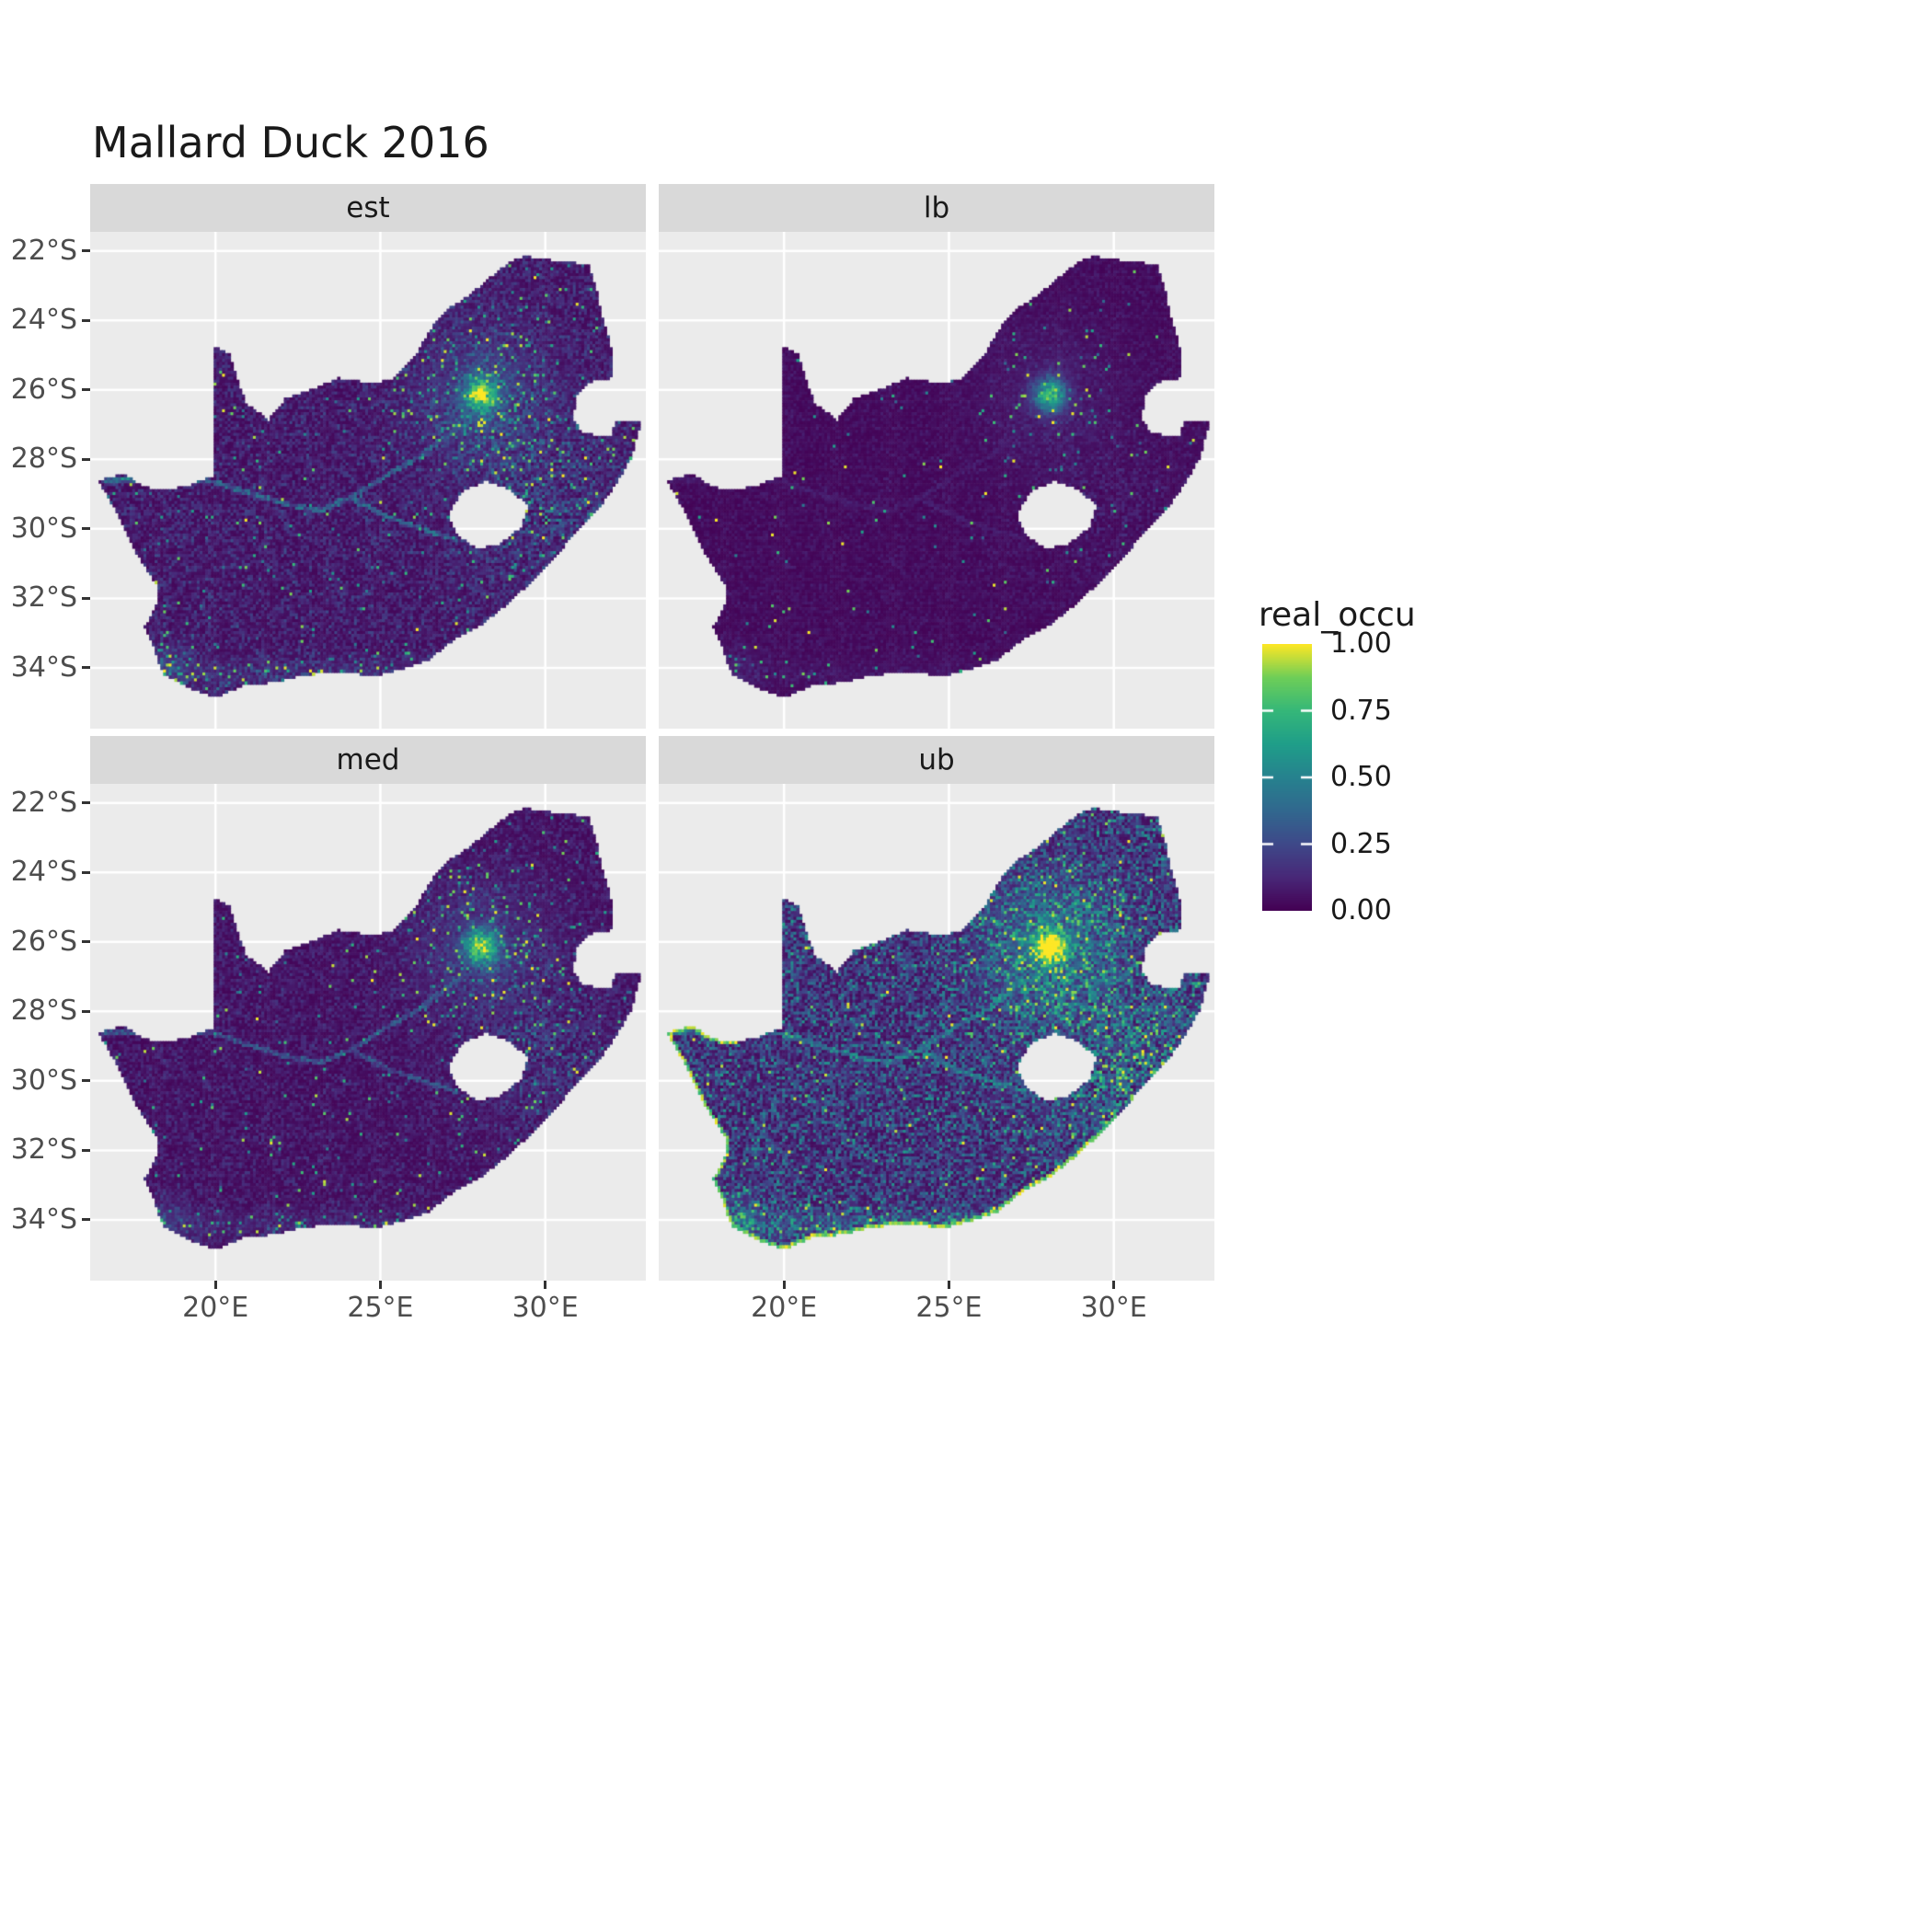  What do you see at coordinates (1287, 777) in the screenshot?
I see `legend-colorbar` at bounding box center [1287, 777].